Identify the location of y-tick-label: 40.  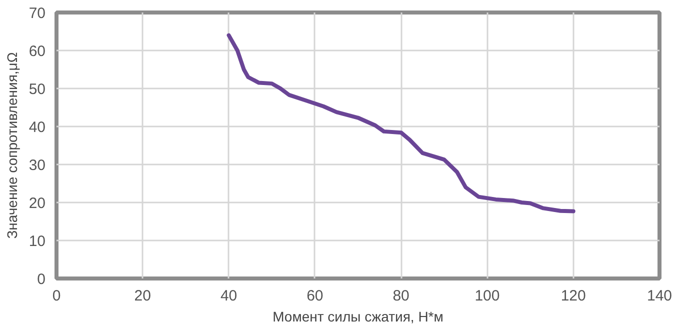
(37, 127).